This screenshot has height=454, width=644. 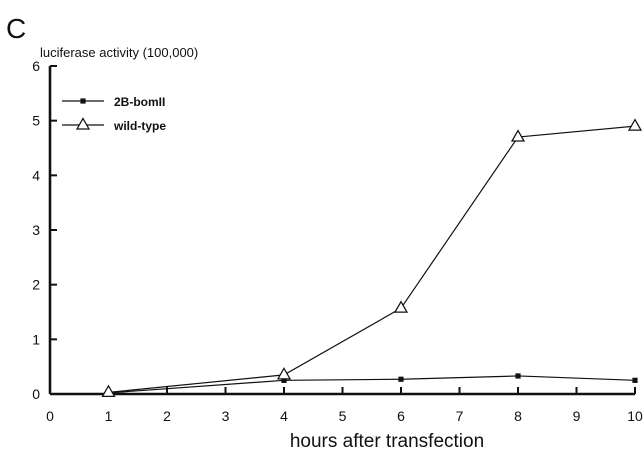 I want to click on x-tick-label: 4, so click(x=284, y=416).